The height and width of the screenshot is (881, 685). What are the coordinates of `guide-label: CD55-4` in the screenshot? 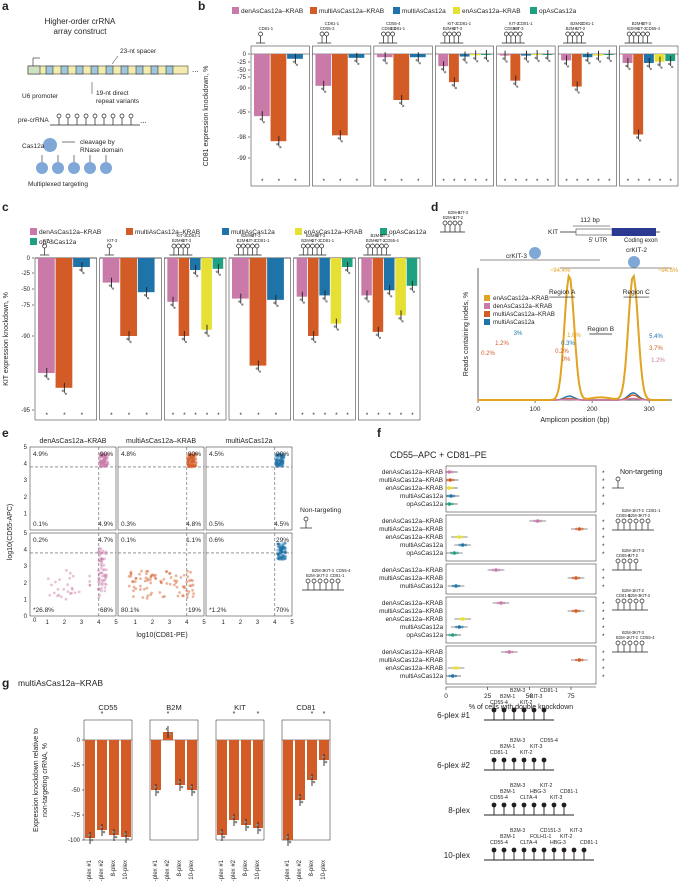 It's located at (549, 741).